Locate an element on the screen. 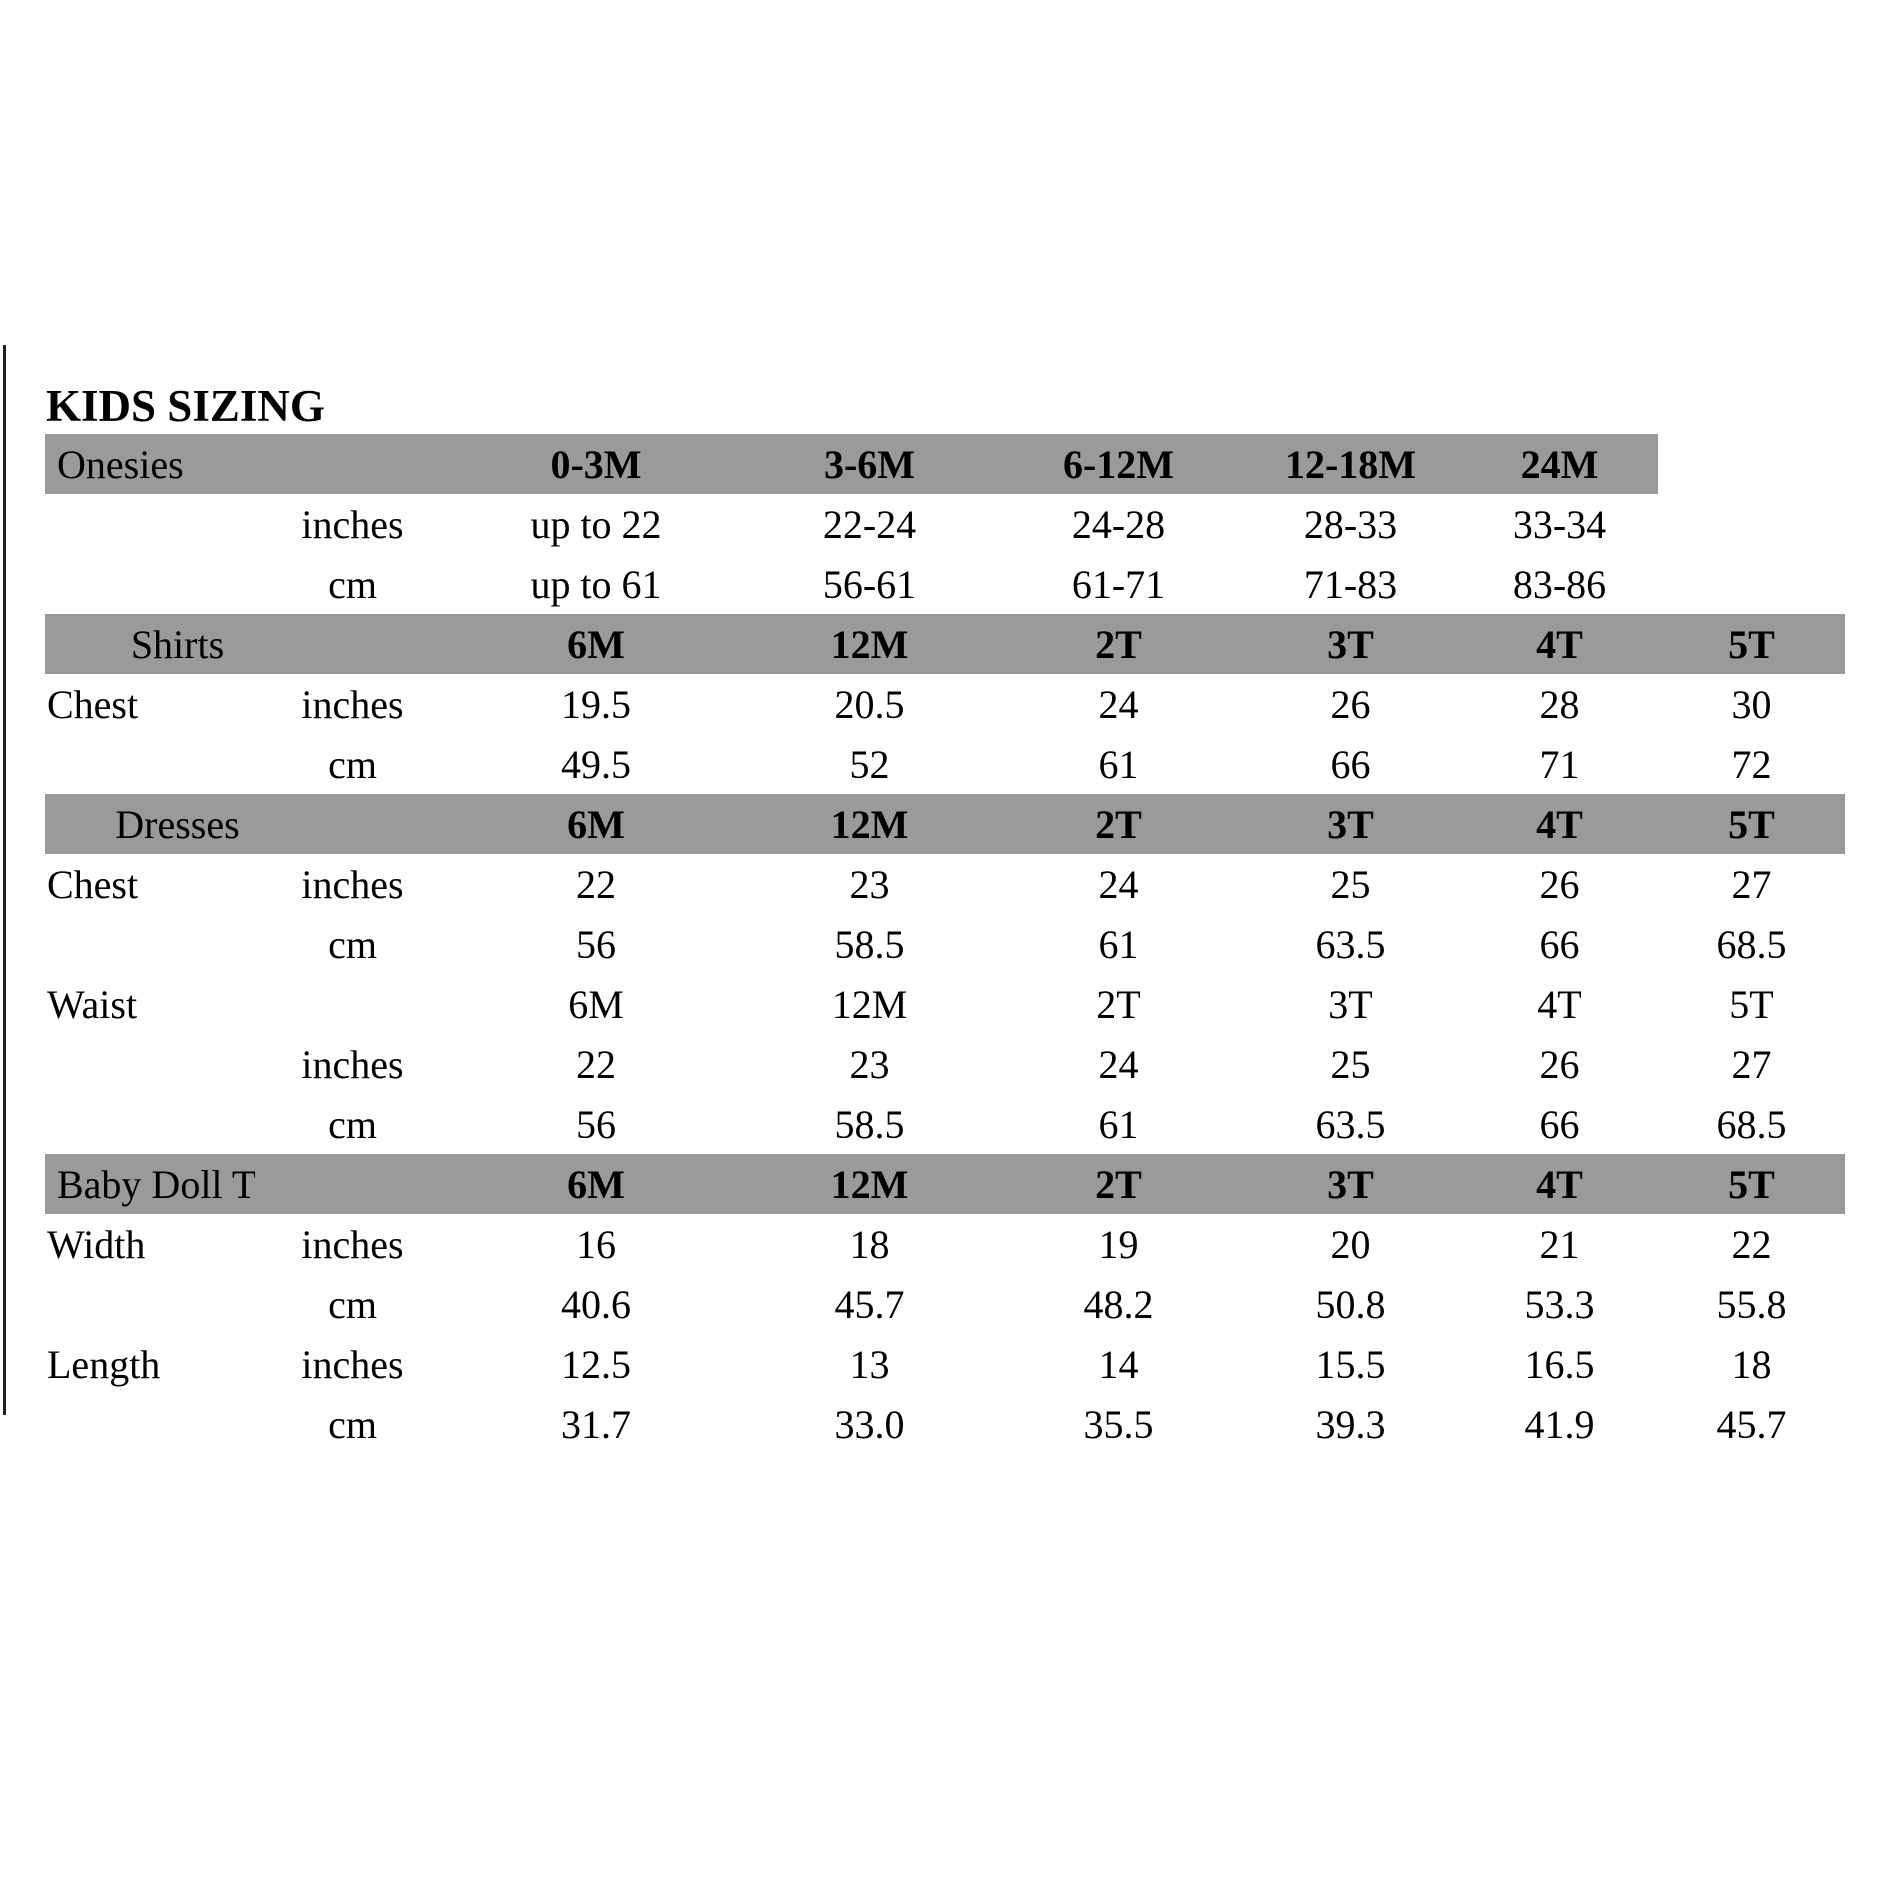 This screenshot has height=1880, width=1880. size-header-cell: 3-6M is located at coordinates (869, 464).